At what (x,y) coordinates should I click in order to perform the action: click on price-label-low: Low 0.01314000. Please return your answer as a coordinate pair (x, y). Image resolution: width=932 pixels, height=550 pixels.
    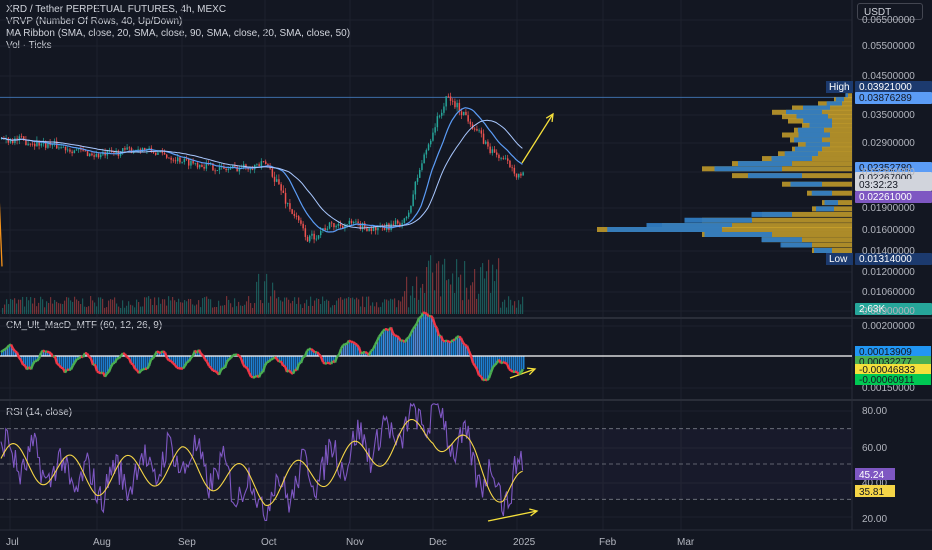
    Looking at the image, I should click on (879, 259).